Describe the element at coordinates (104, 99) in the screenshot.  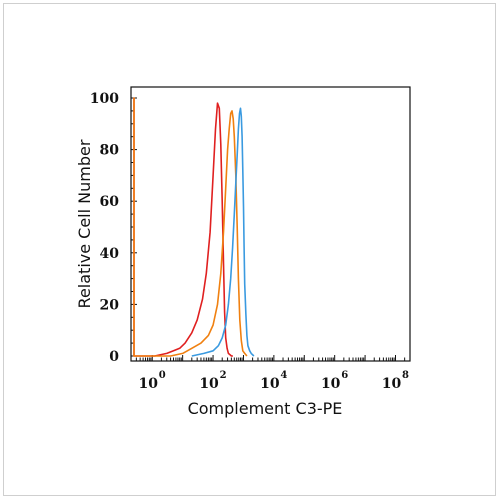
I see `y-tick-label: 100` at that location.